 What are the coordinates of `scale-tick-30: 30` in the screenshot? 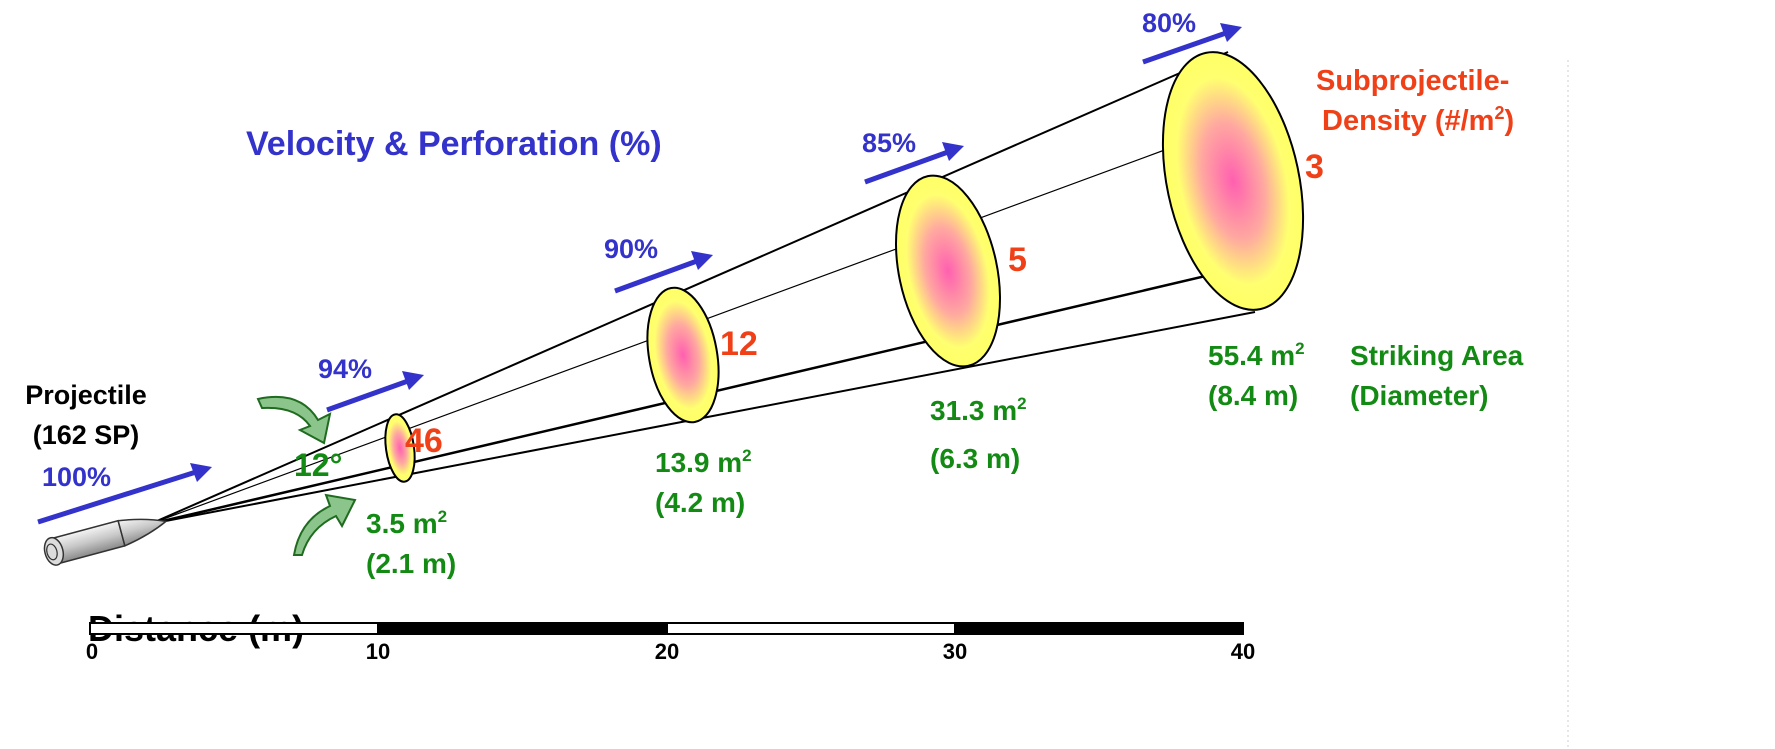 It's located at (955, 651).